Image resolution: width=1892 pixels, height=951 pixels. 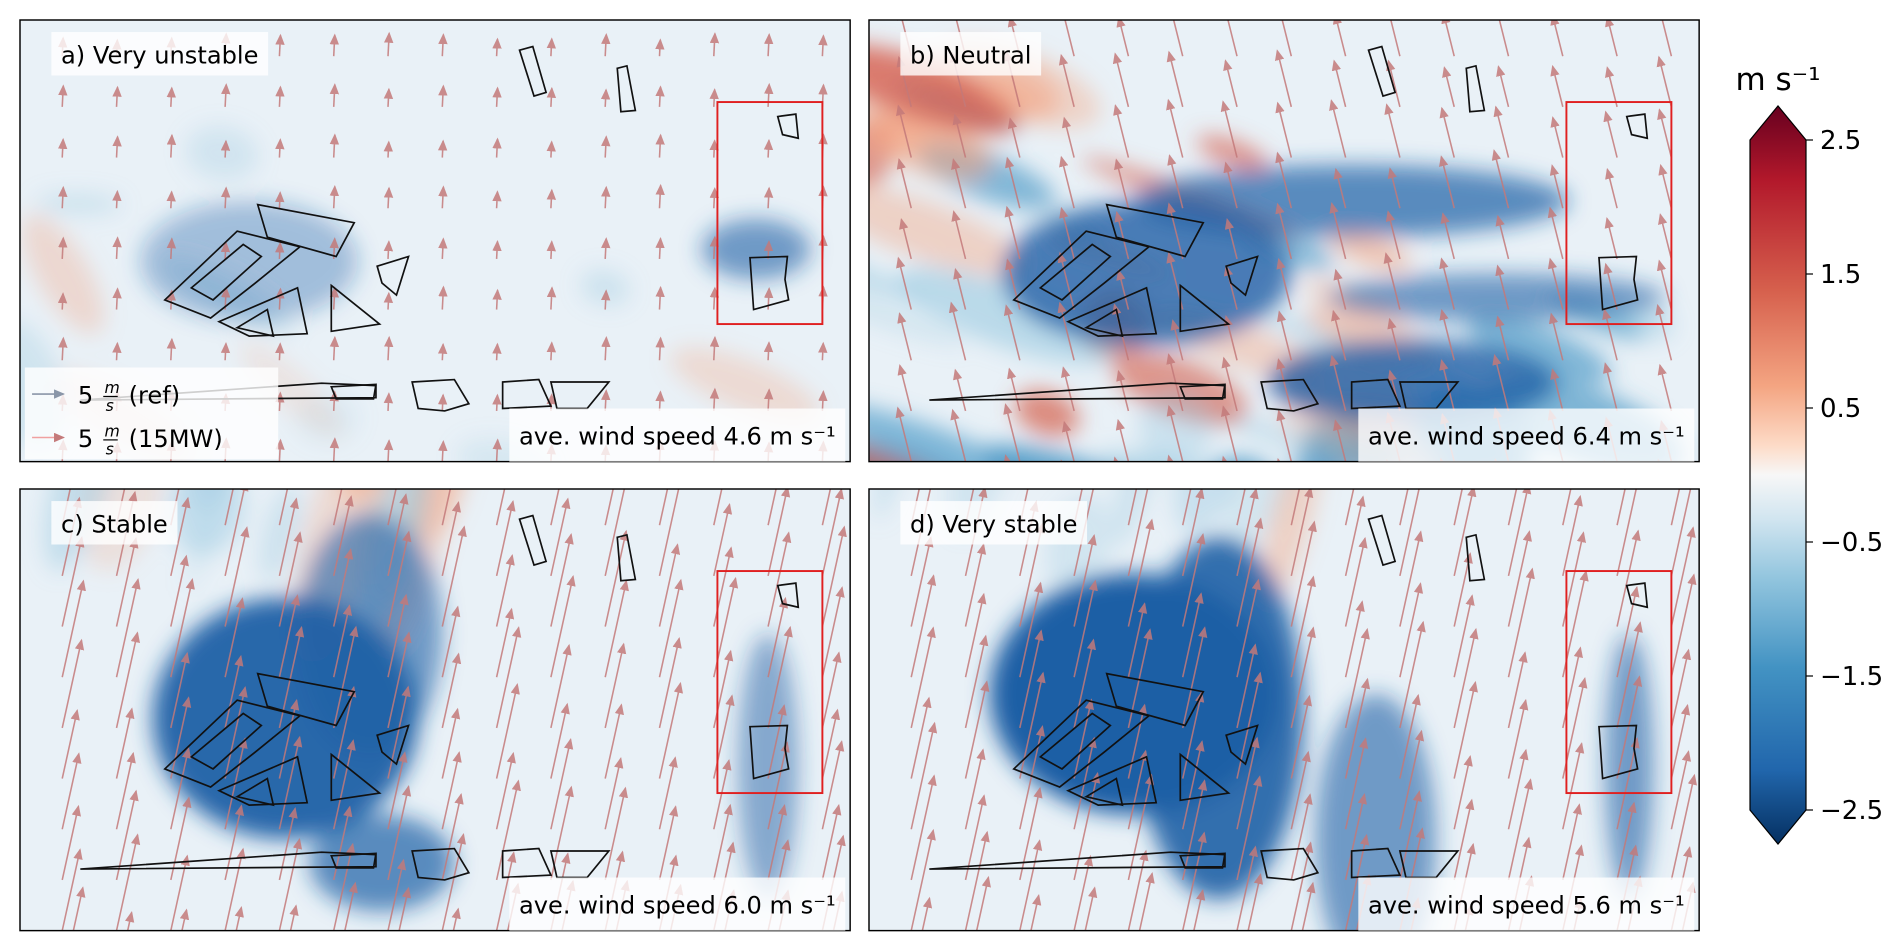 What do you see at coordinates (993, 524) in the screenshot?
I see `panel-title: d) Very stable` at bounding box center [993, 524].